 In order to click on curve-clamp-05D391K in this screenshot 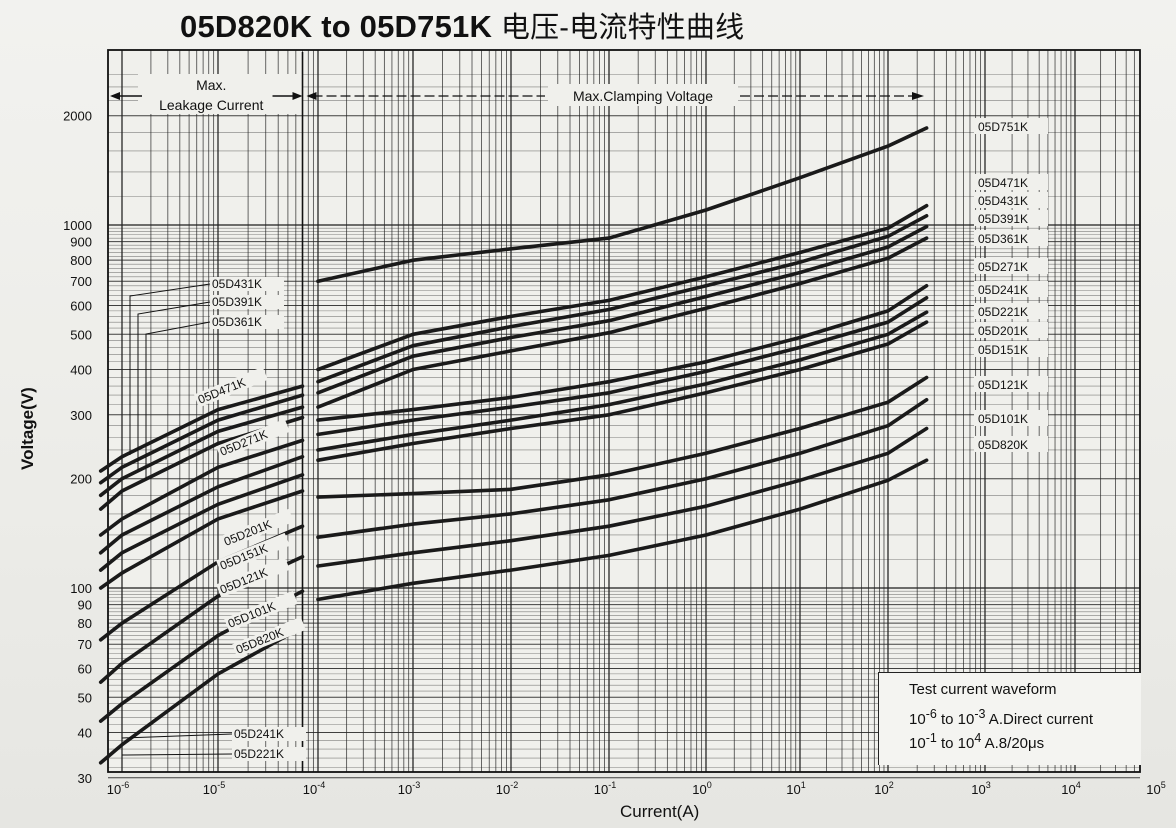, I will do `click(622, 309)`.